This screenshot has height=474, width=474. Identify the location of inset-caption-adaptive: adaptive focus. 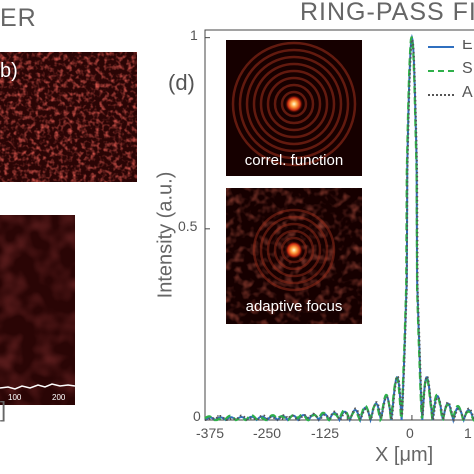
(294, 306).